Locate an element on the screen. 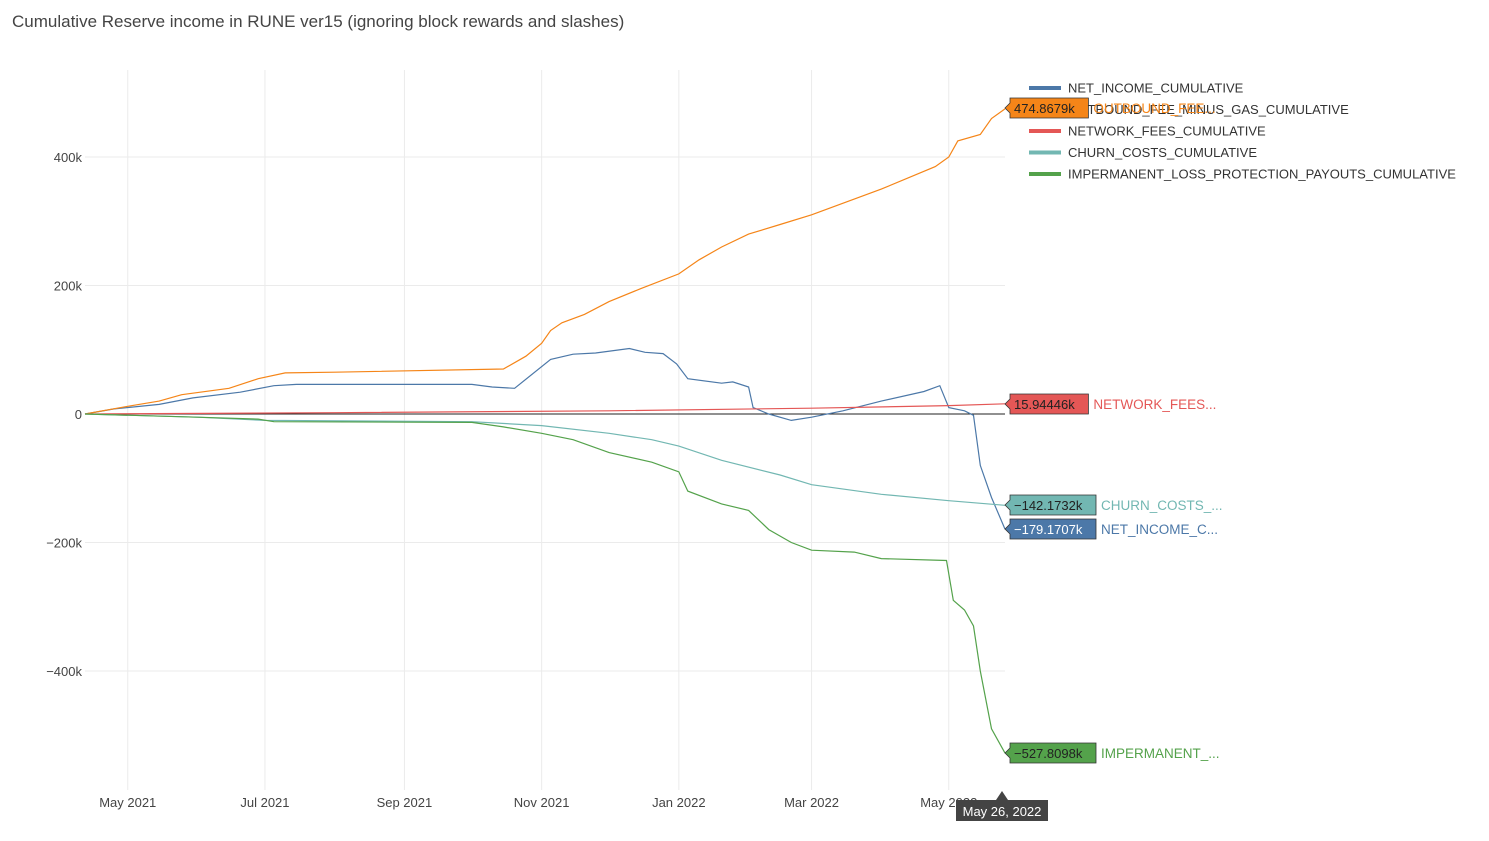 This screenshot has height=841, width=1489. hover-date: May 26, 2022 is located at coordinates (1002, 806).